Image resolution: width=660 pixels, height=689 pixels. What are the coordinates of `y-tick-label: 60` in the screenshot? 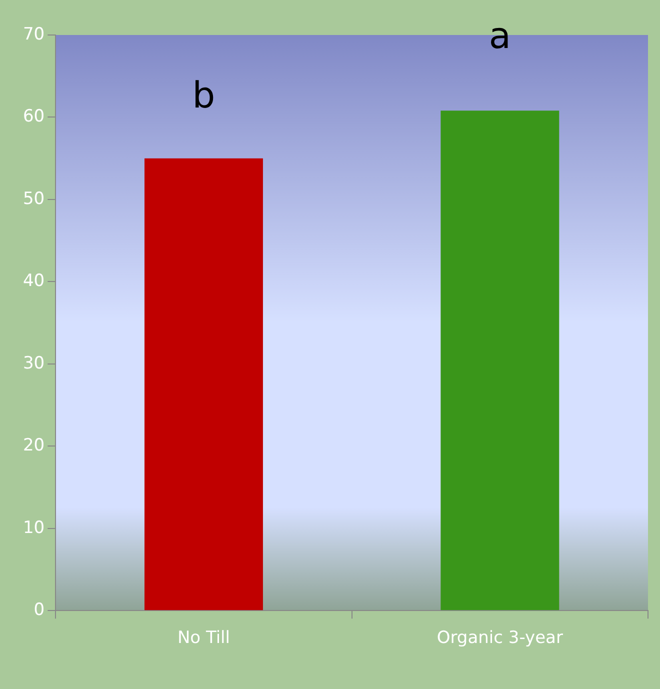 It's located at (33, 116).